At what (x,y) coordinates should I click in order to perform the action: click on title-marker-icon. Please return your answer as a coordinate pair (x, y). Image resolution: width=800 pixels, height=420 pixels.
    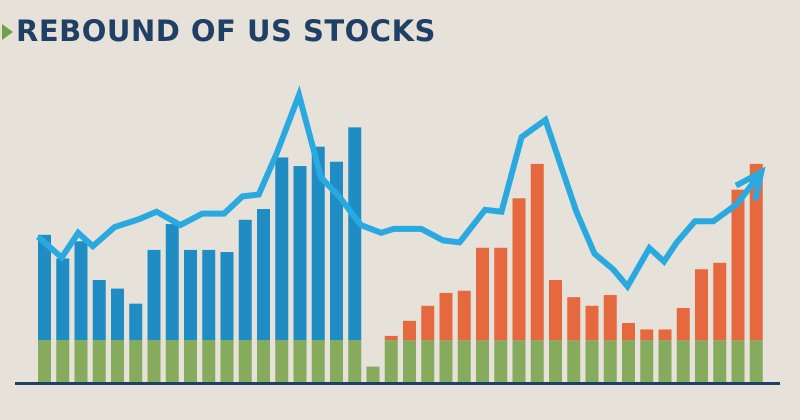
    Looking at the image, I should click on (7, 32).